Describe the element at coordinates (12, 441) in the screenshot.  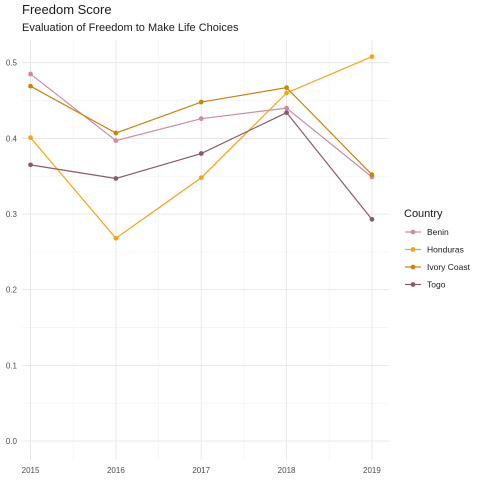
I see `y-tick-label: 0.0` at that location.